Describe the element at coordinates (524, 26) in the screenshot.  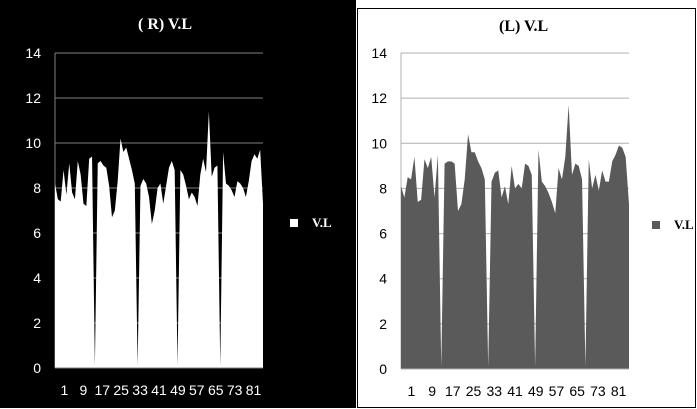
I see `chart-title: (L) V.L` at that location.